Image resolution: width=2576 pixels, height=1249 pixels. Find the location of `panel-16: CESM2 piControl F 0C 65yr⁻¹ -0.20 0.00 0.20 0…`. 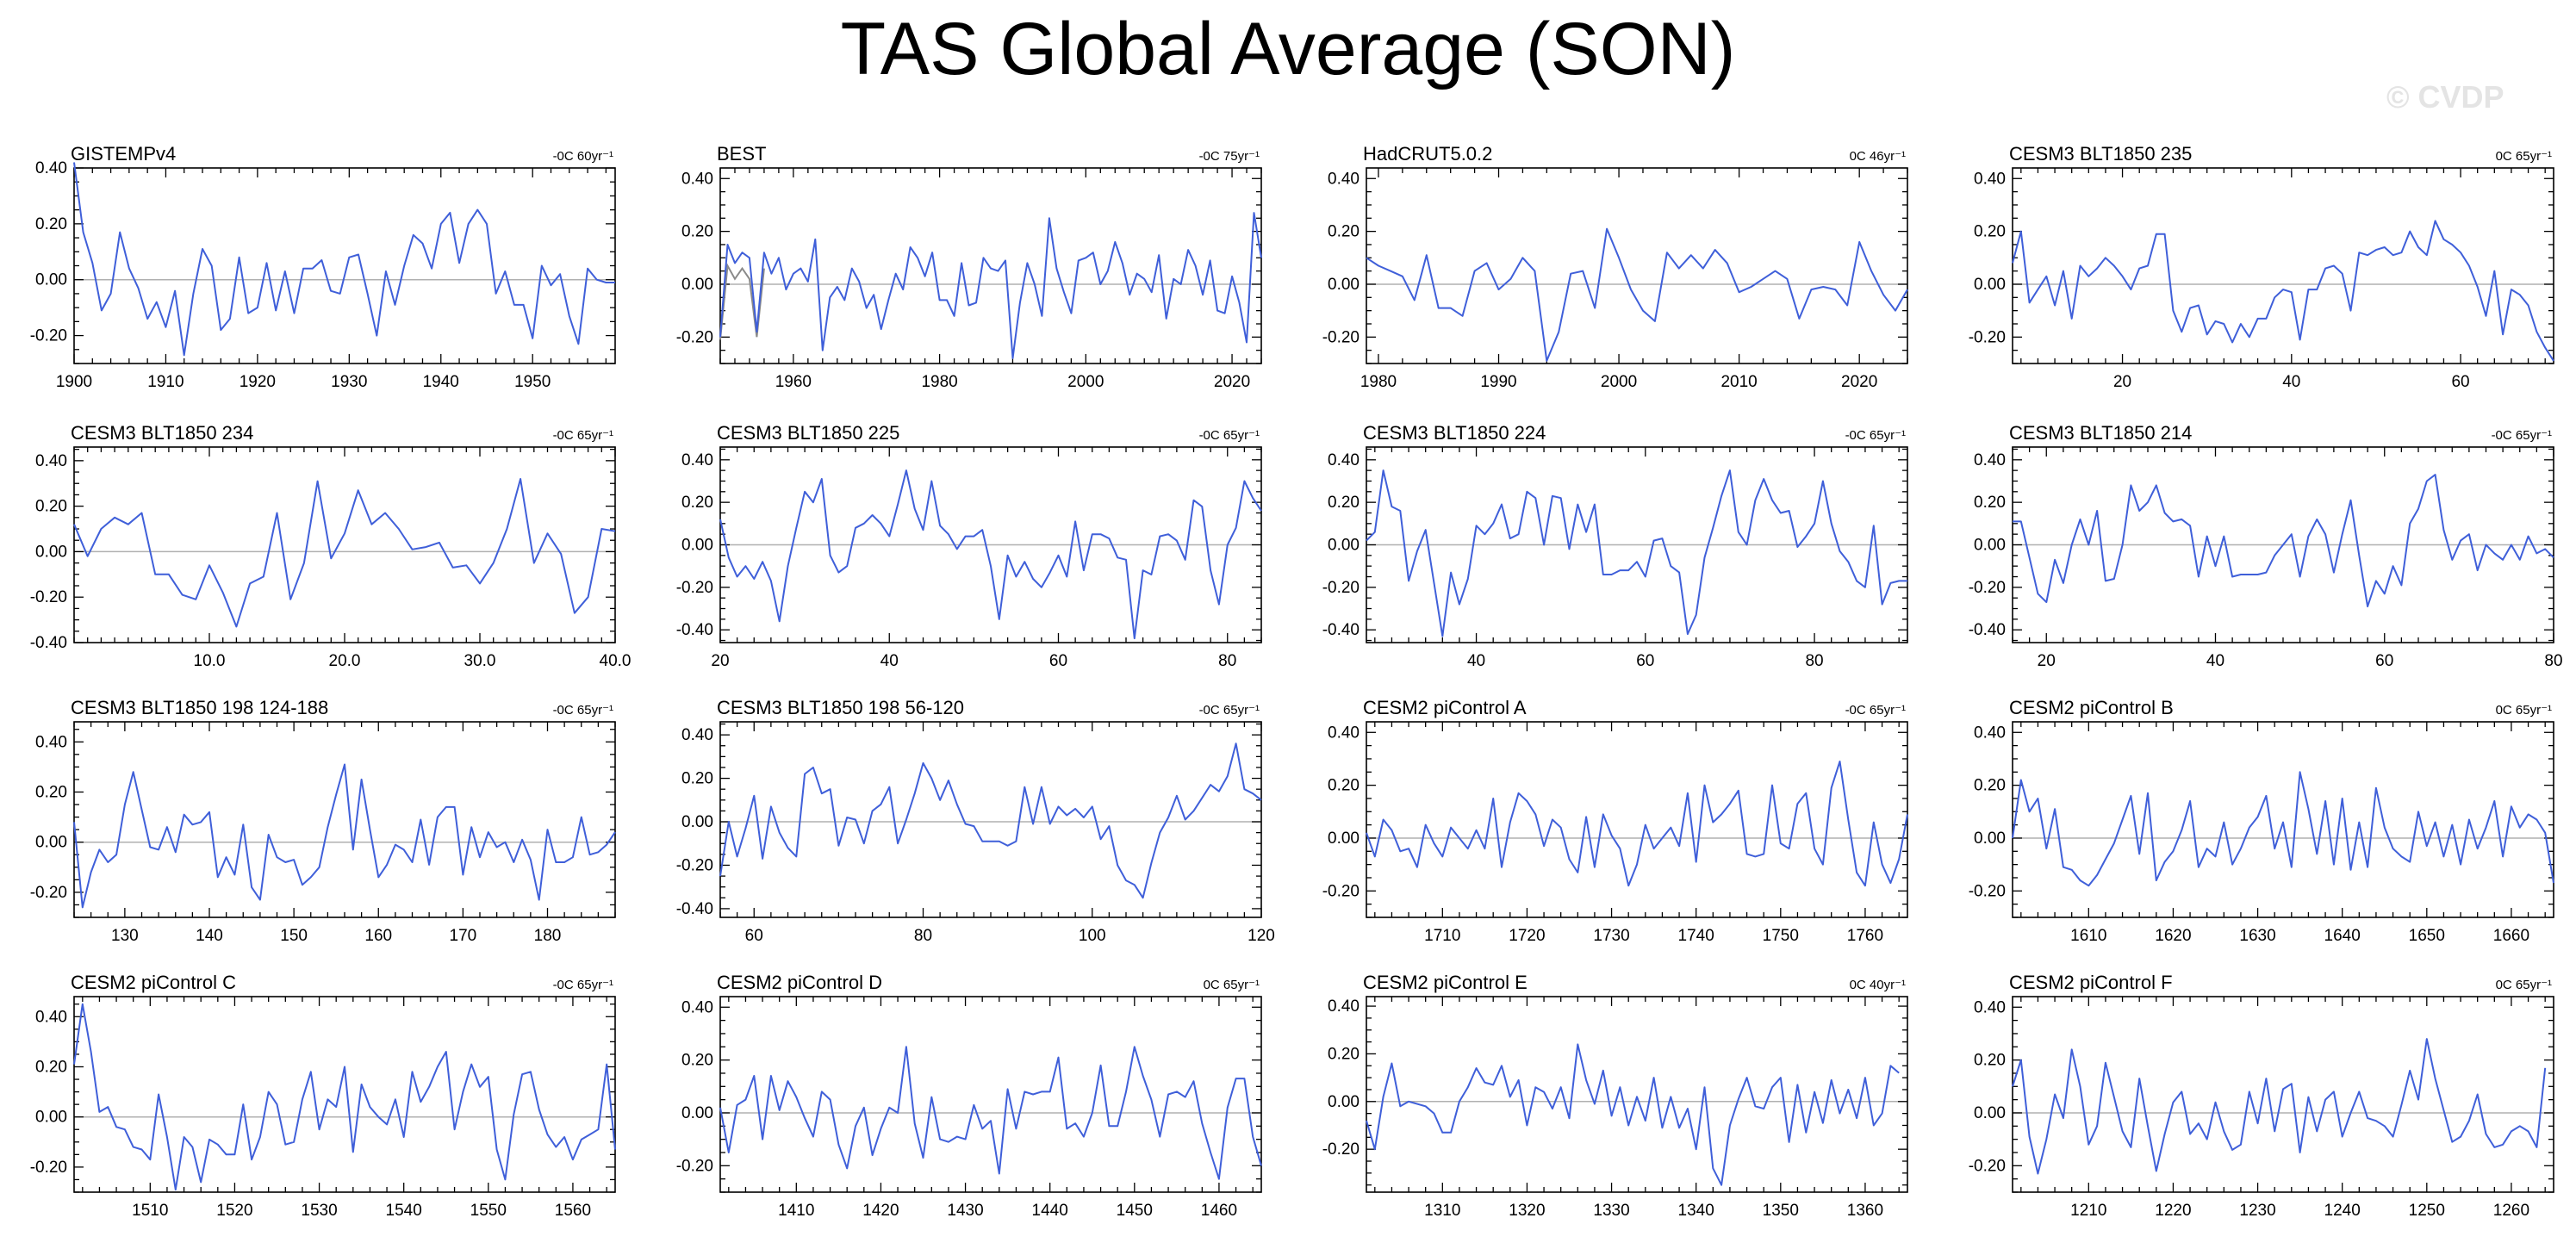

panel-16: CESM2 piControl F 0C 65yr⁻¹ -0.20 0.00 0.20 0… is located at coordinates (2262, 1096).